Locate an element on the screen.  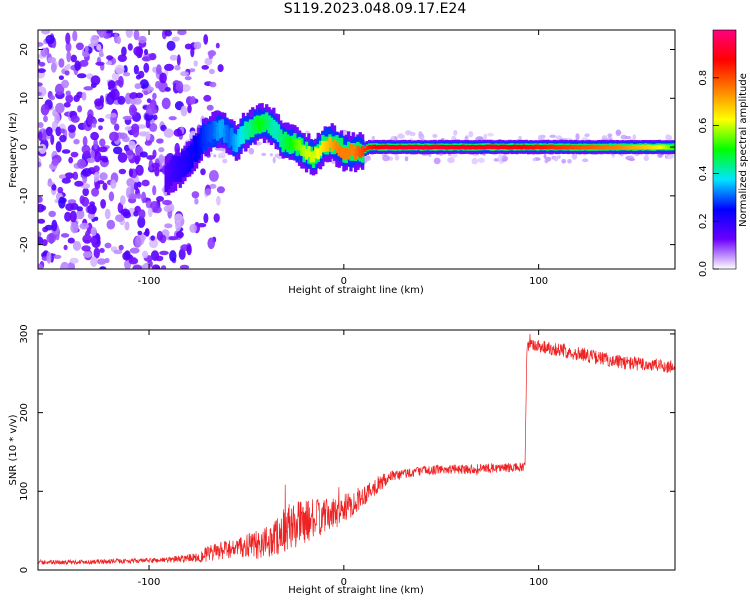
heatmap-y-axis-label: Frequency (Hz) is located at coordinates (13, 150).